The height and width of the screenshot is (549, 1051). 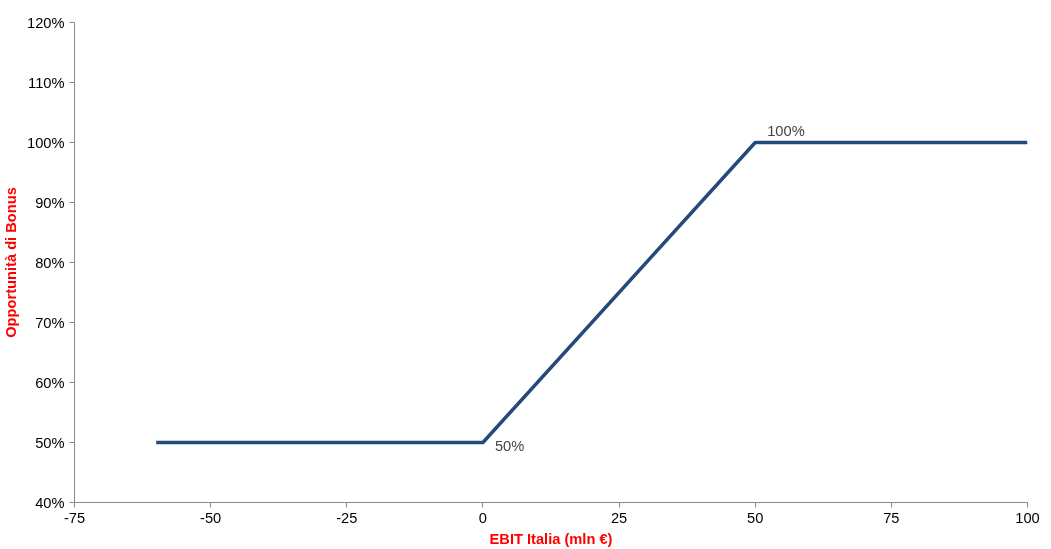 I want to click on y-tick-label: 80%, so click(x=50, y=262).